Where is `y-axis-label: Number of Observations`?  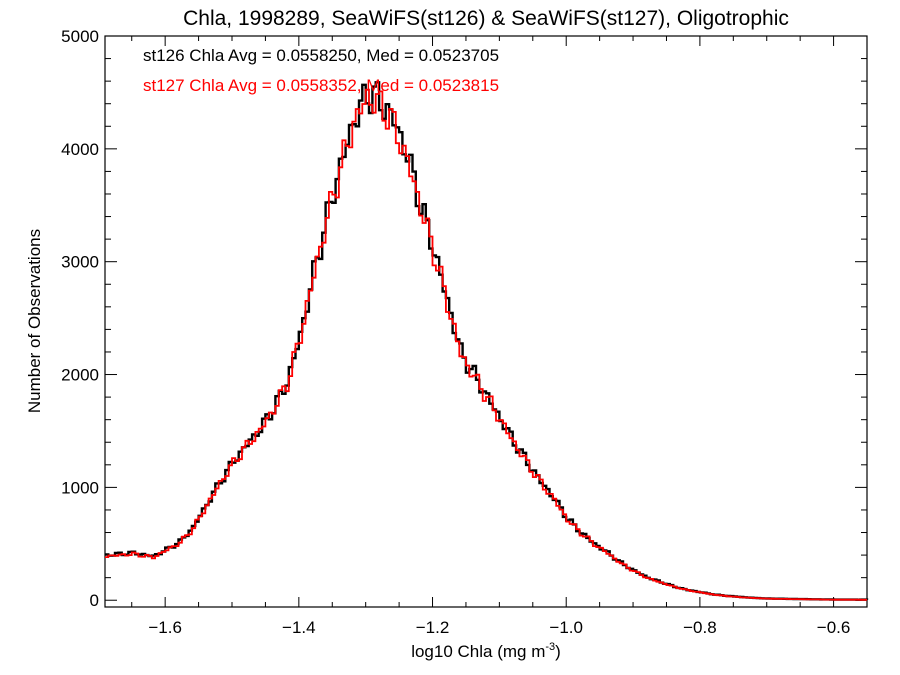
y-axis-label: Number of Observations is located at coordinates (34, 321).